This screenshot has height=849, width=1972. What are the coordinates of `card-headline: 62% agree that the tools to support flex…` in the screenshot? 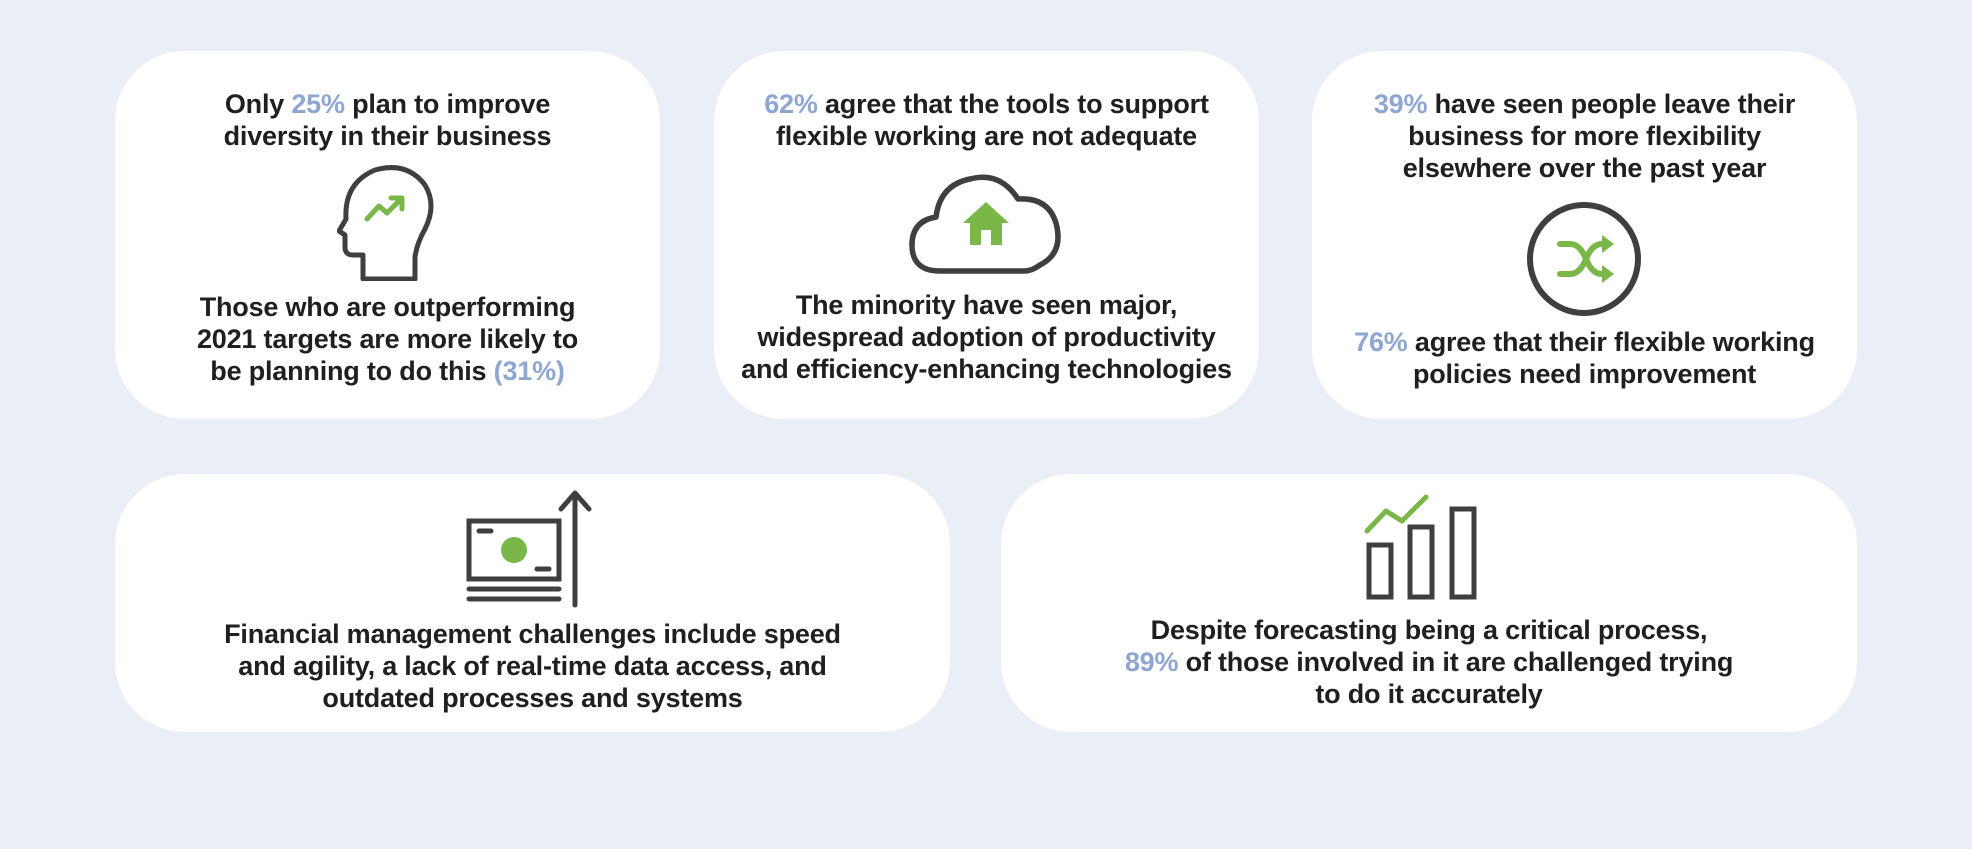 It's located at (986, 120).